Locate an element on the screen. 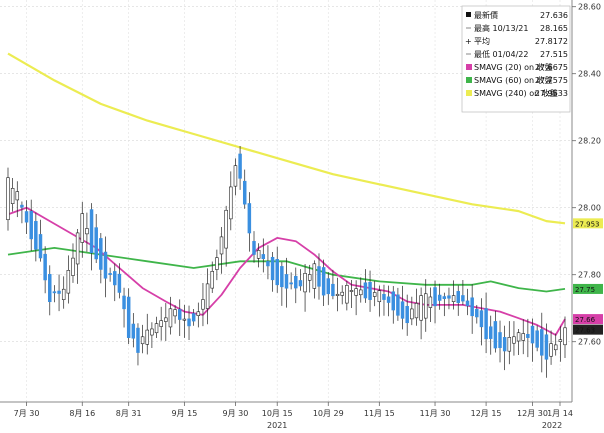 This screenshot has height=433, width=604. axis-value-tag: 27.953 is located at coordinates (588, 223).